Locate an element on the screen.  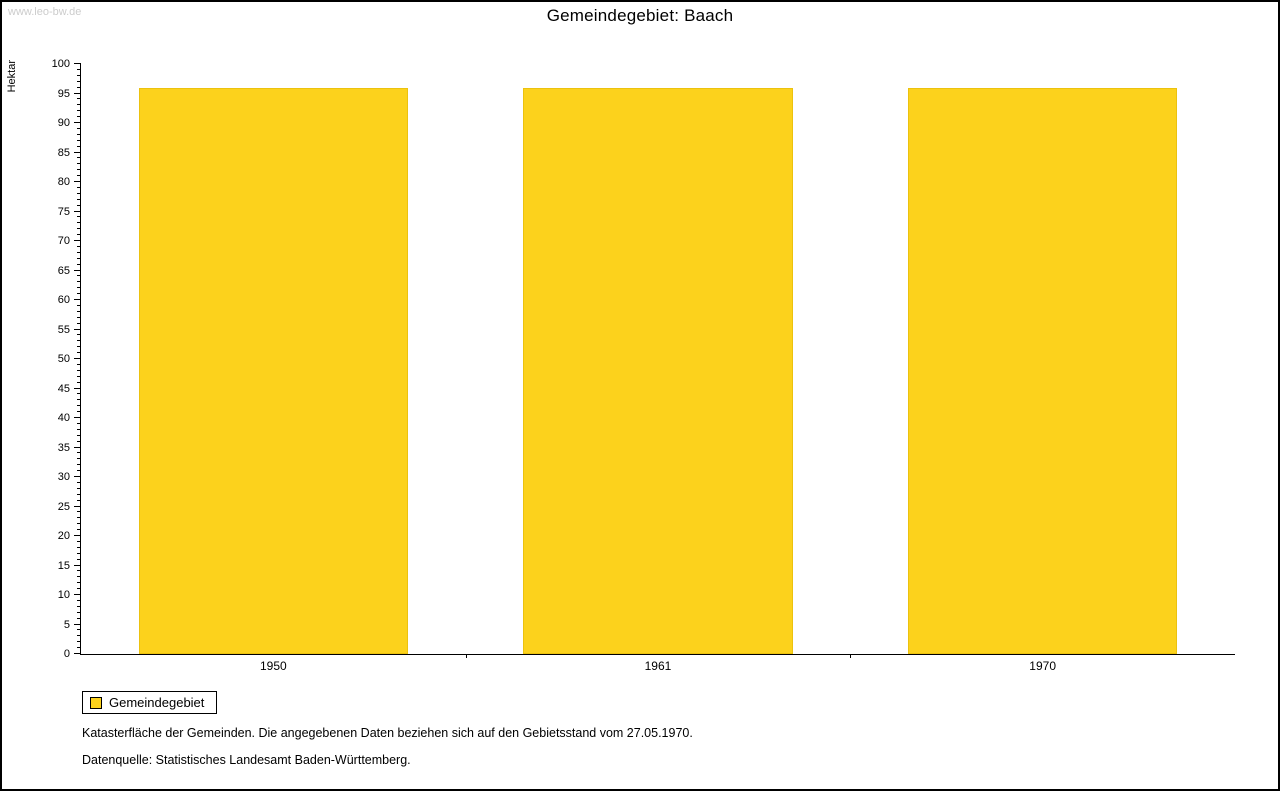
y-tick-label: 90 is located at coordinates (63, 123).